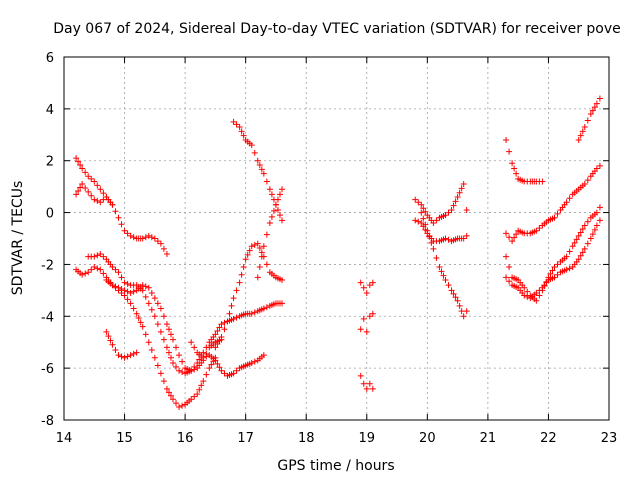 This screenshot has height=480, width=640. Describe the element at coordinates (609, 438) in the screenshot. I see `x-tick-label: 23` at that location.